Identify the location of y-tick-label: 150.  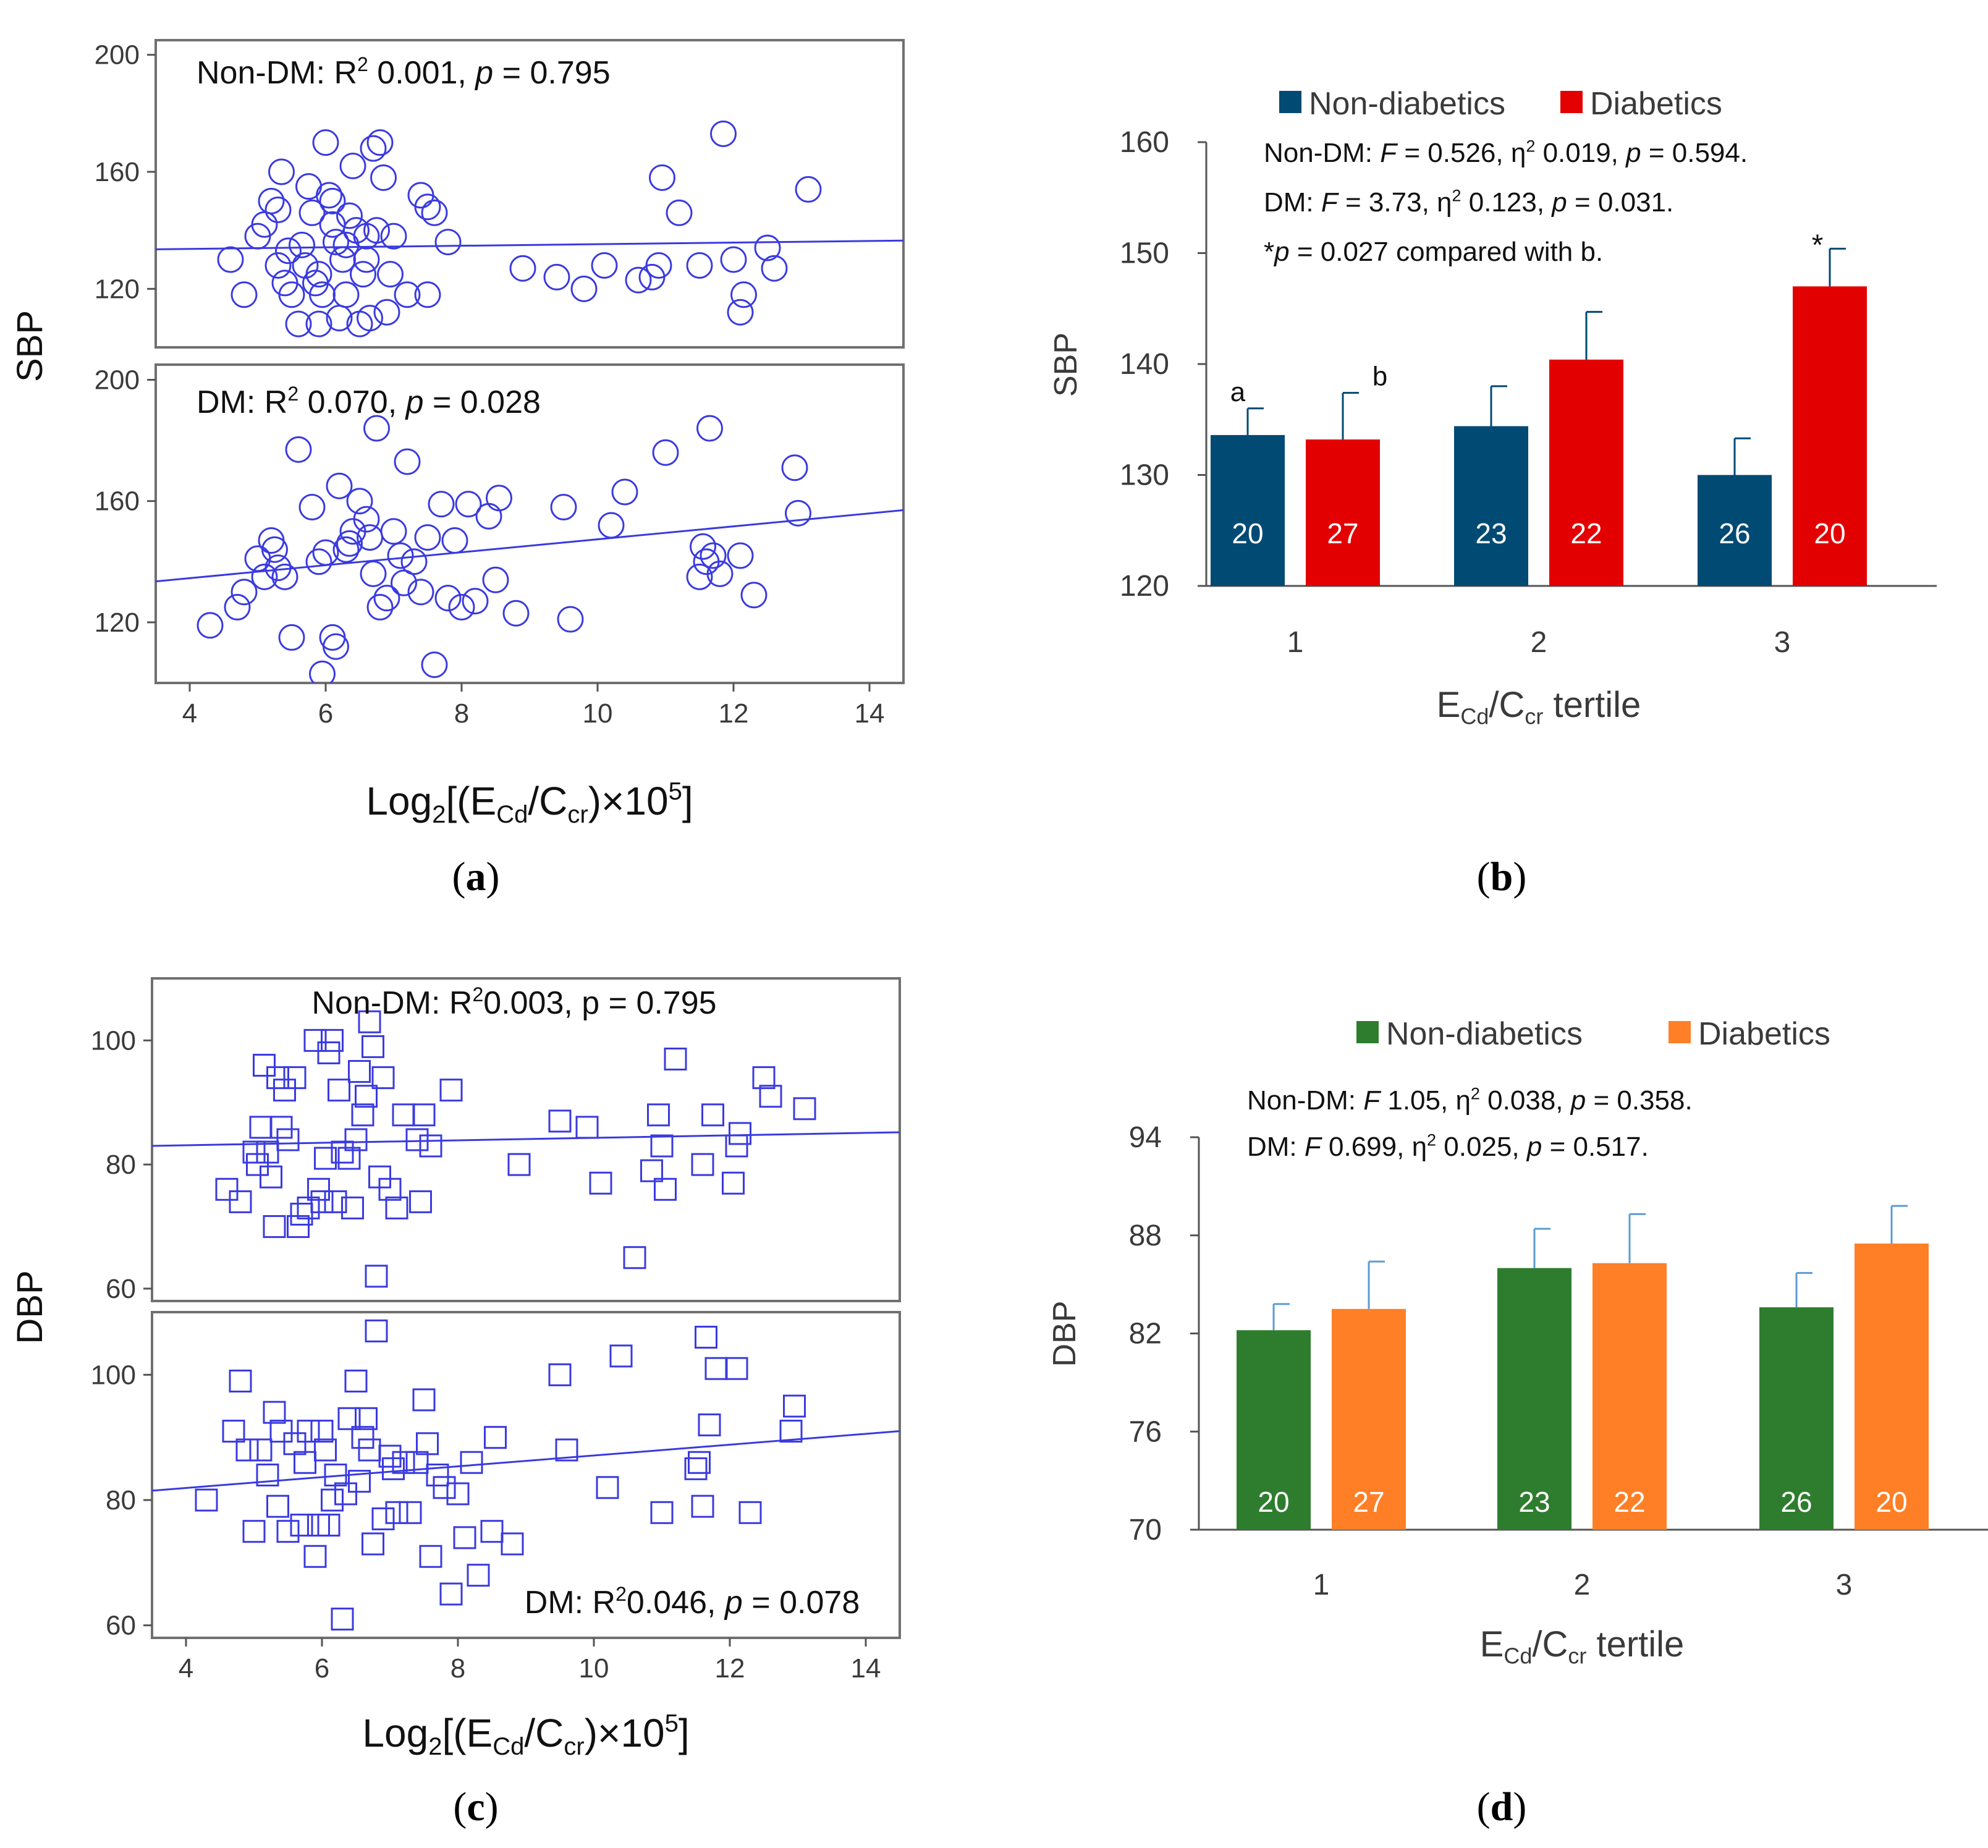
(1145, 253).